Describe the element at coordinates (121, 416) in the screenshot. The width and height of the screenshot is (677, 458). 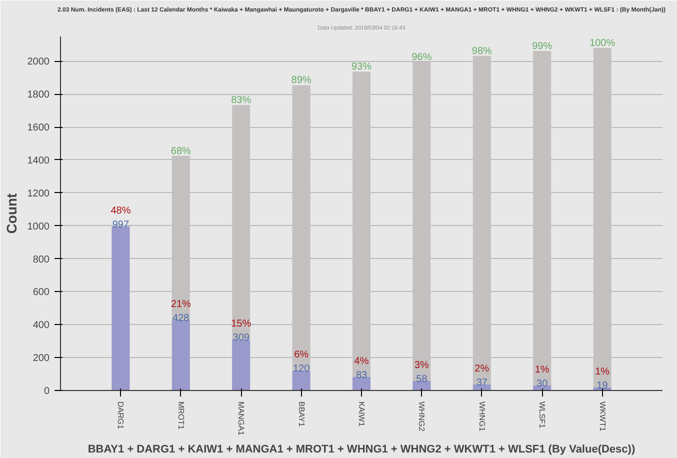
I see `x-tick-label: DARG1` at that location.